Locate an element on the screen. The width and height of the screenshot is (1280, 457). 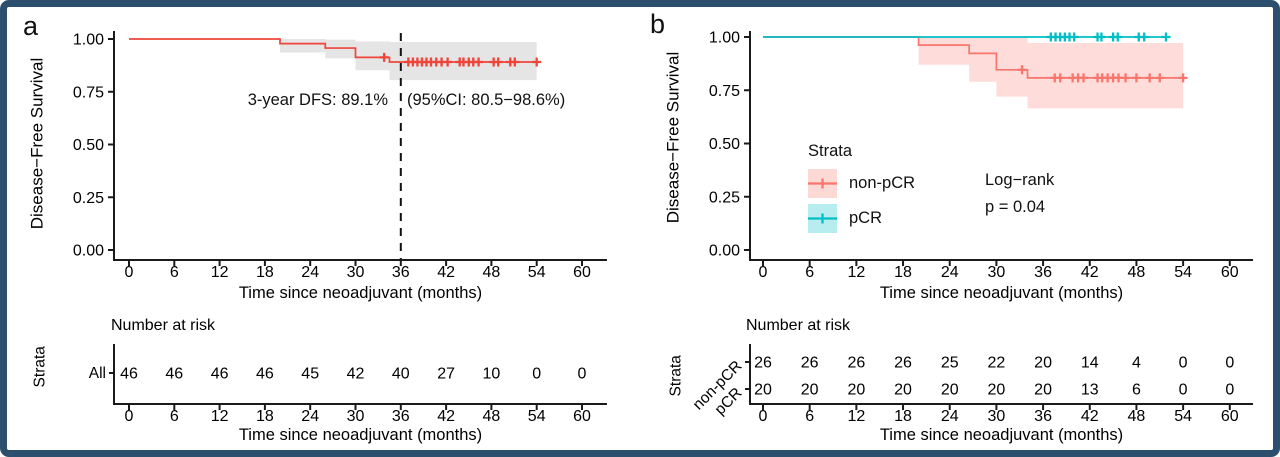
risk-axes is located at coordinates (1001, 374).